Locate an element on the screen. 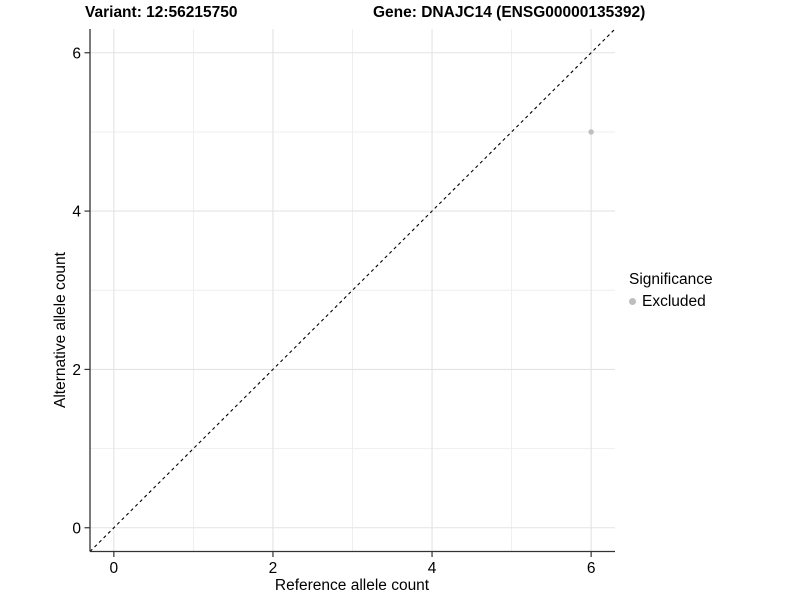 The height and width of the screenshot is (600, 800). legend-item-excluded: Excluded is located at coordinates (671, 301).